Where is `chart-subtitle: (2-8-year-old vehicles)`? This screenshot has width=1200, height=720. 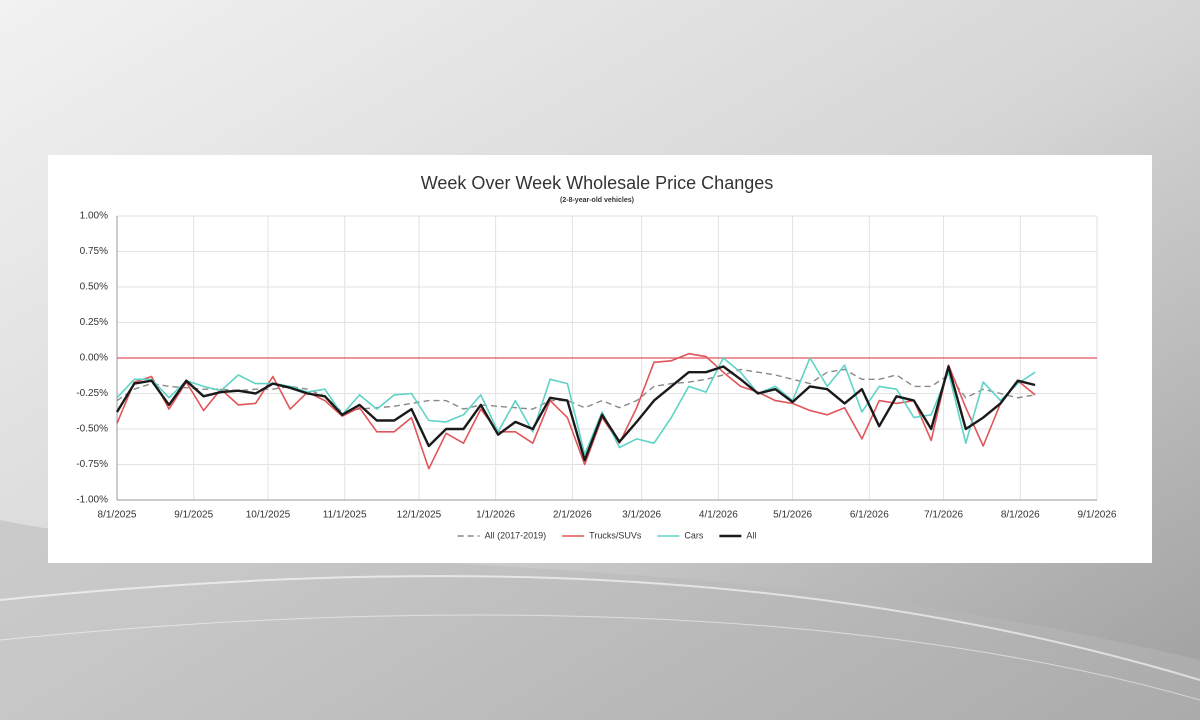
chart-subtitle: (2-8-year-old vehicles) is located at coordinates (597, 200).